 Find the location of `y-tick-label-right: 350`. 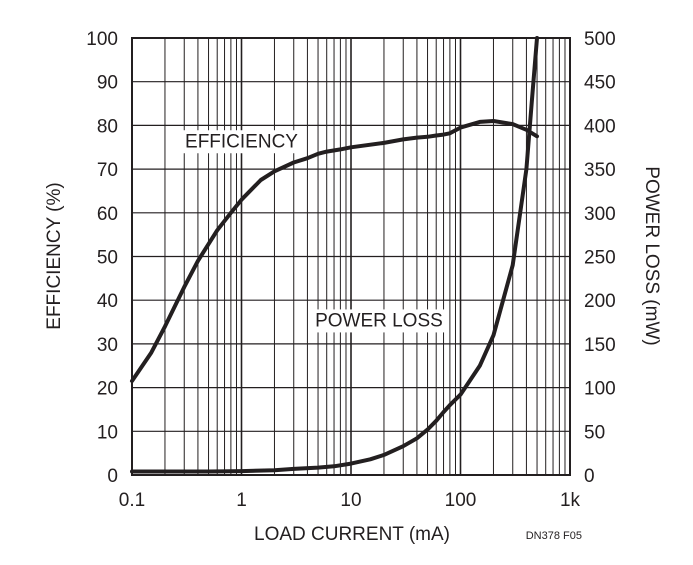

y-tick-label-right: 350 is located at coordinates (600, 170).